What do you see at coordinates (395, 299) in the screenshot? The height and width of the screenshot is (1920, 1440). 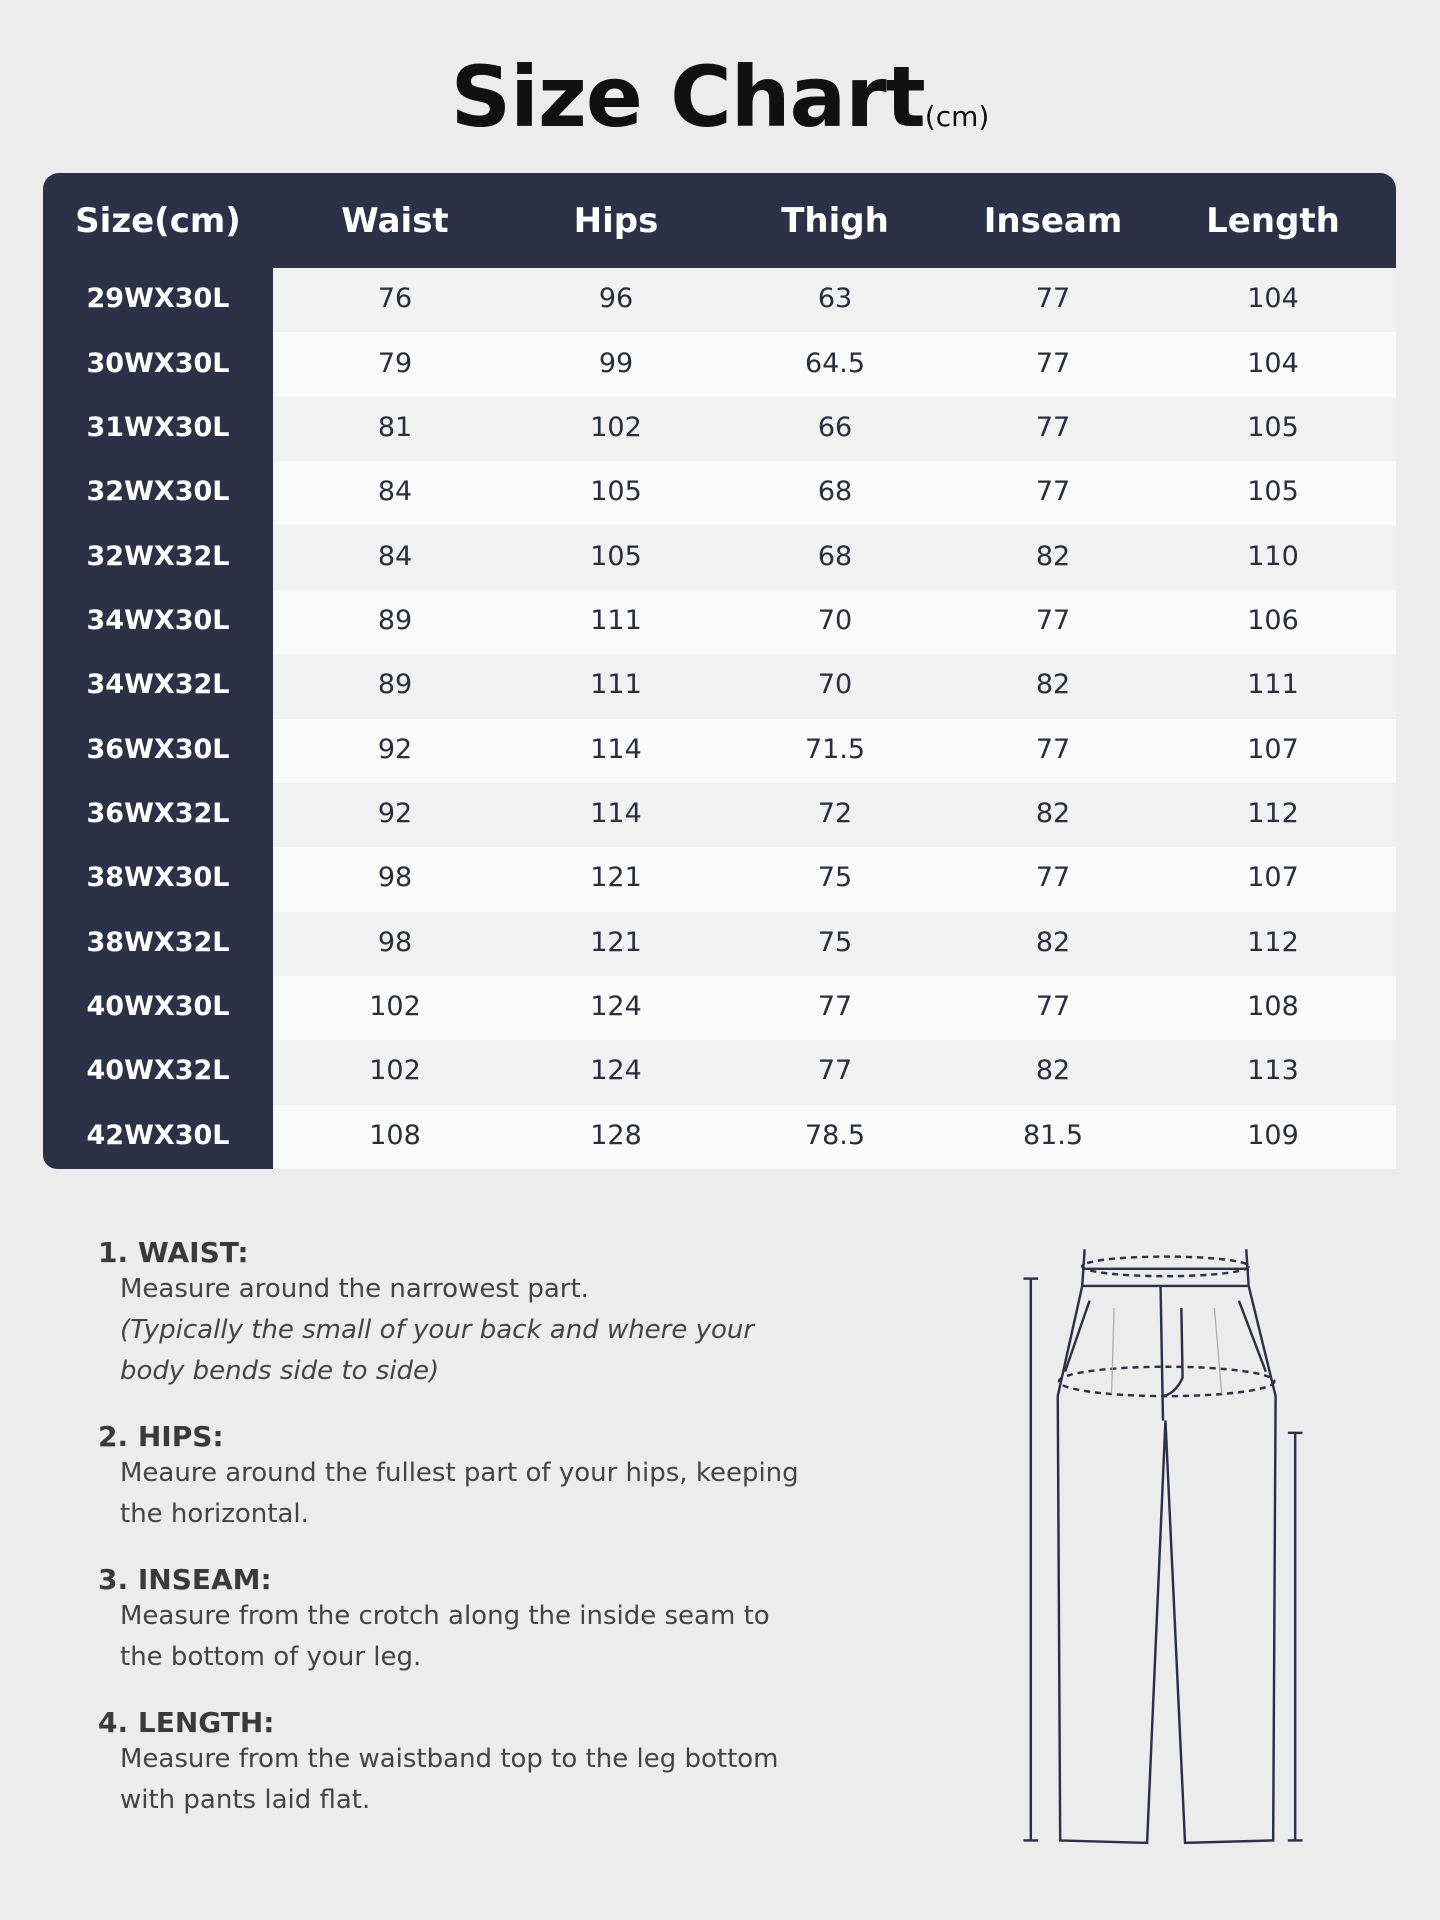 I see `value-cell: 76` at bounding box center [395, 299].